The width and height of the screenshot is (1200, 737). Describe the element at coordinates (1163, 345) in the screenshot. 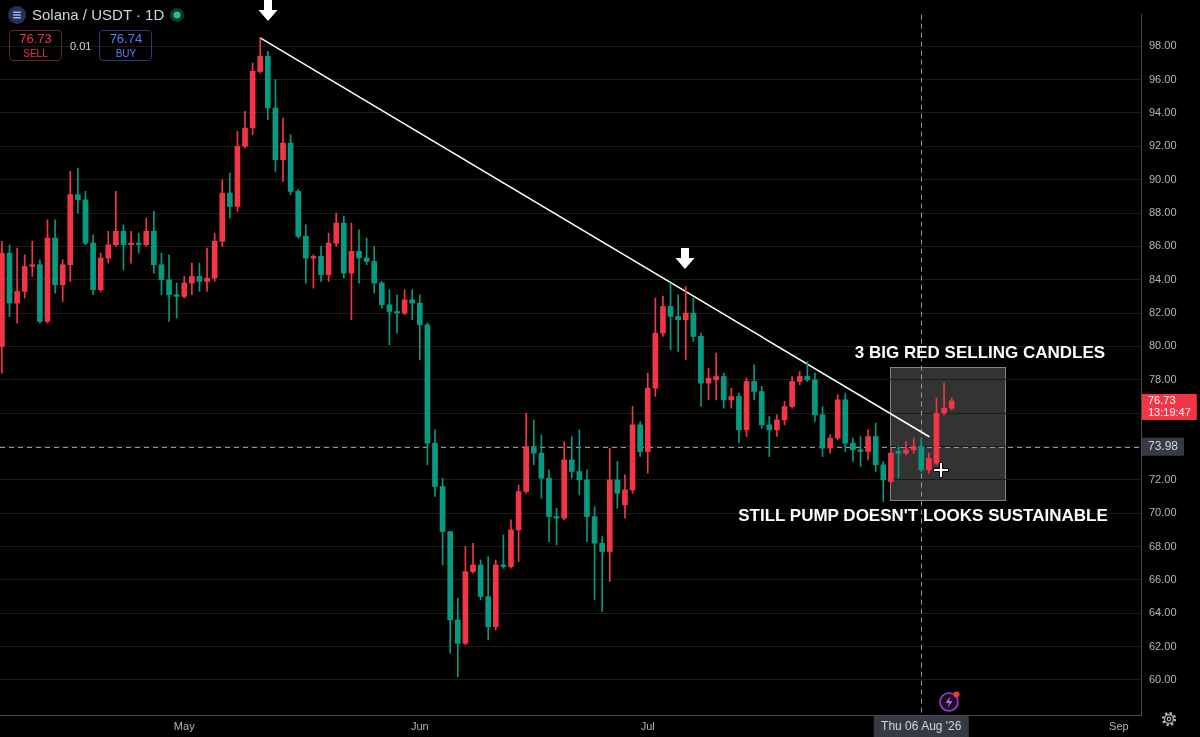

I see `y-tick-label: 80.00` at that location.